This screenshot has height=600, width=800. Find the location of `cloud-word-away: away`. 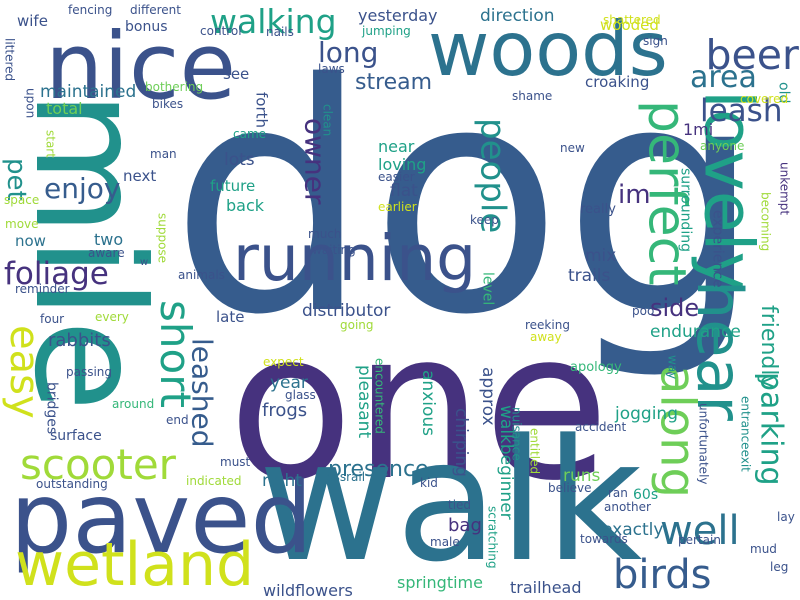

cloud-word-away: away is located at coordinates (546, 337).